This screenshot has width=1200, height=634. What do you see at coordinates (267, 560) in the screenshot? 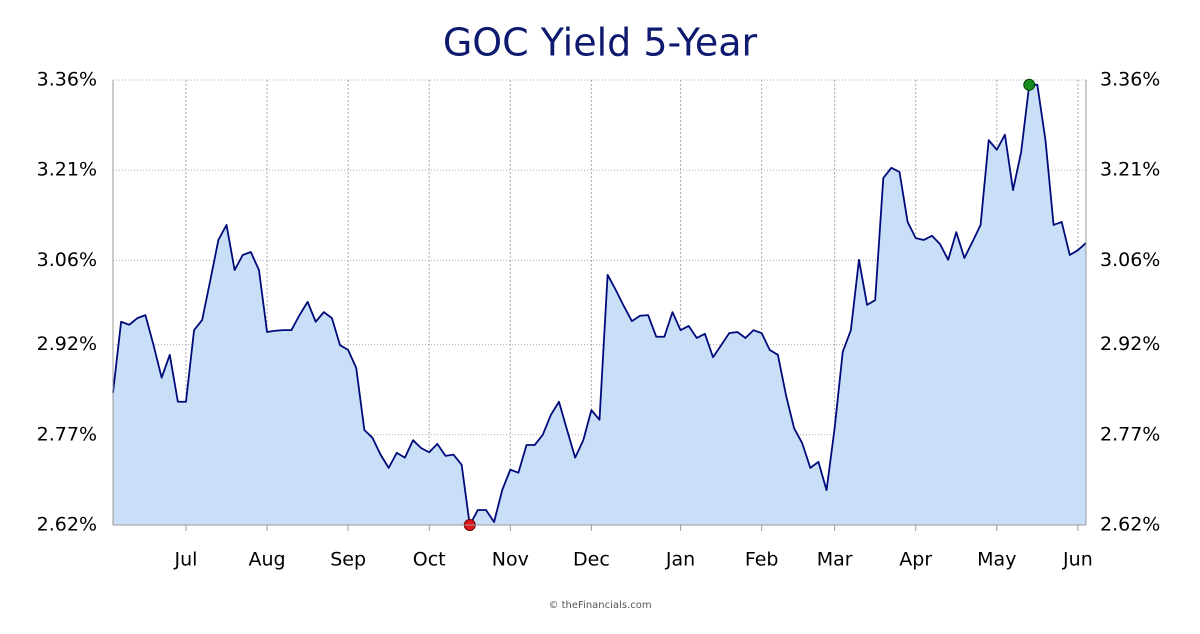
I see `x-tick-label: Aug` at bounding box center [267, 560].